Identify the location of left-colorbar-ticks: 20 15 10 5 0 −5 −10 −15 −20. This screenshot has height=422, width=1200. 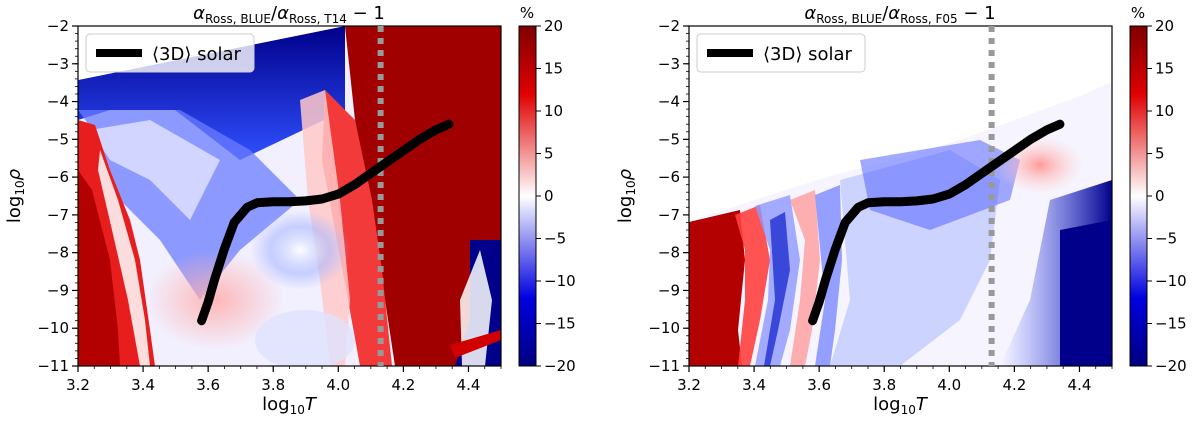
(556, 196).